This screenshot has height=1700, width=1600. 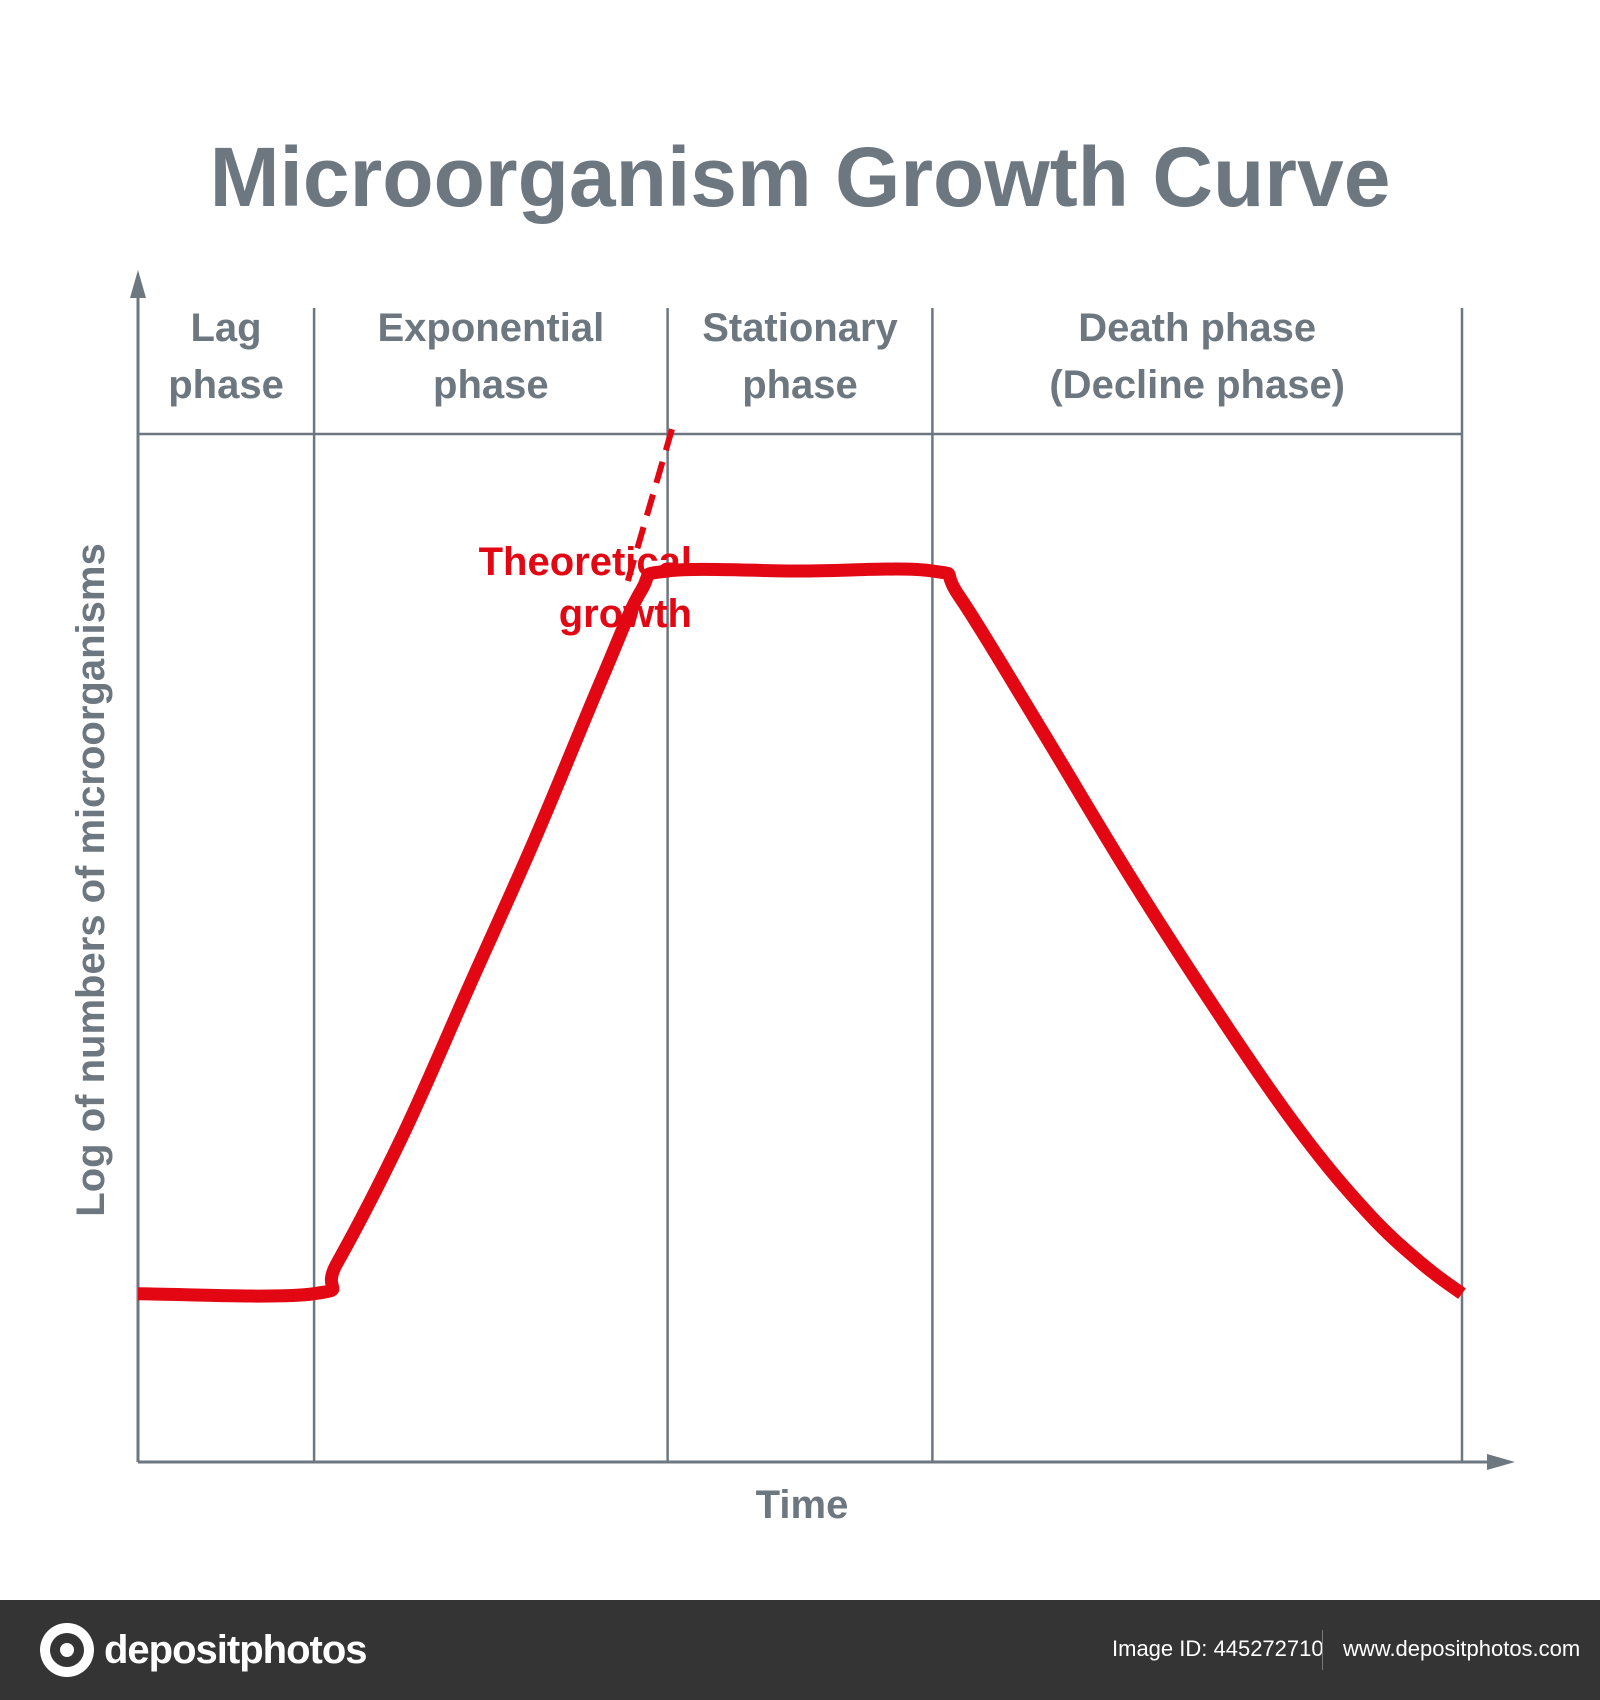 I want to click on phase-label: (Decline phase), so click(x=1197, y=385).